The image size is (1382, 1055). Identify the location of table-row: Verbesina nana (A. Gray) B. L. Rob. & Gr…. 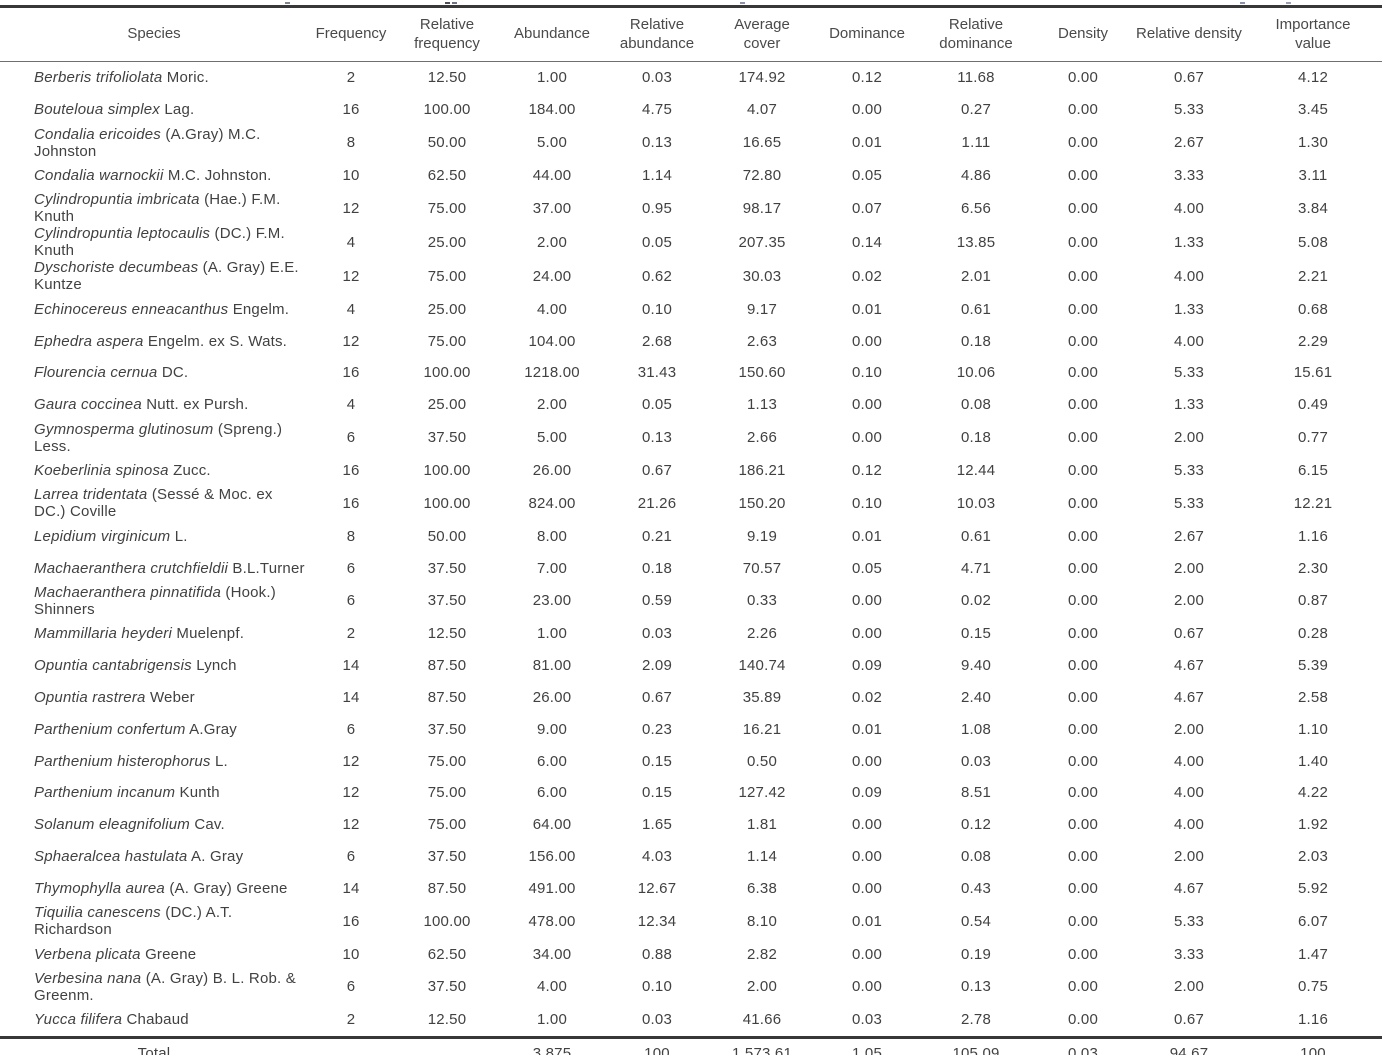
(691, 987).